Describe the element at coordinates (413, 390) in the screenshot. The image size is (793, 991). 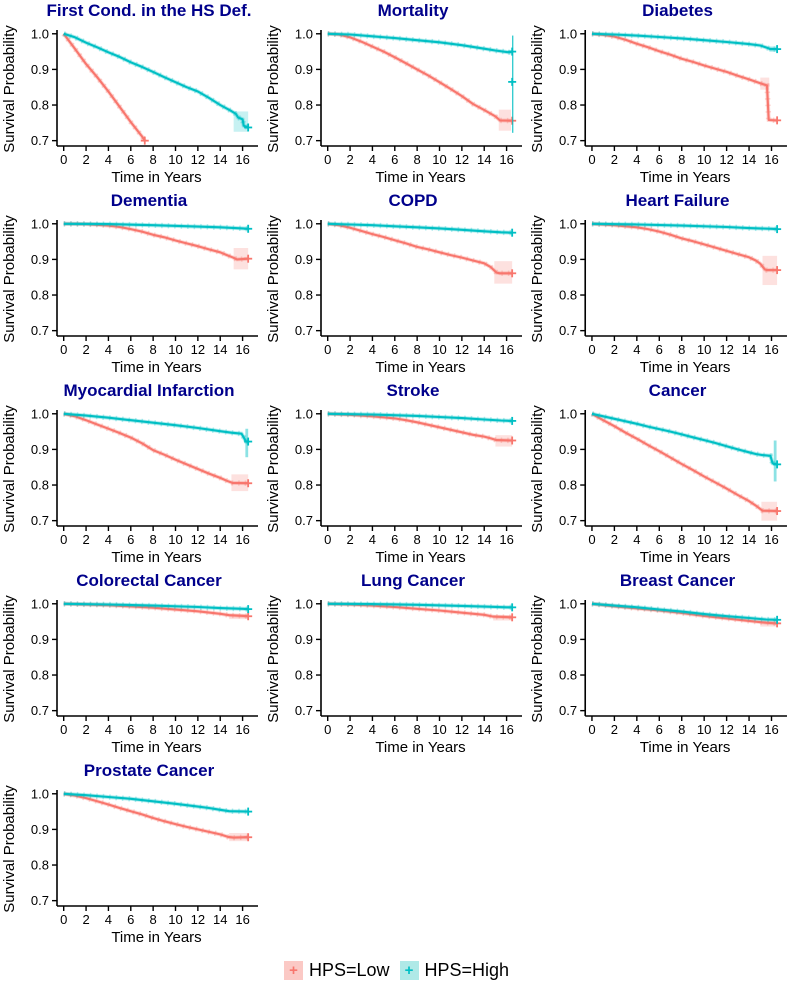
I see `panel-title: Stroke` at that location.